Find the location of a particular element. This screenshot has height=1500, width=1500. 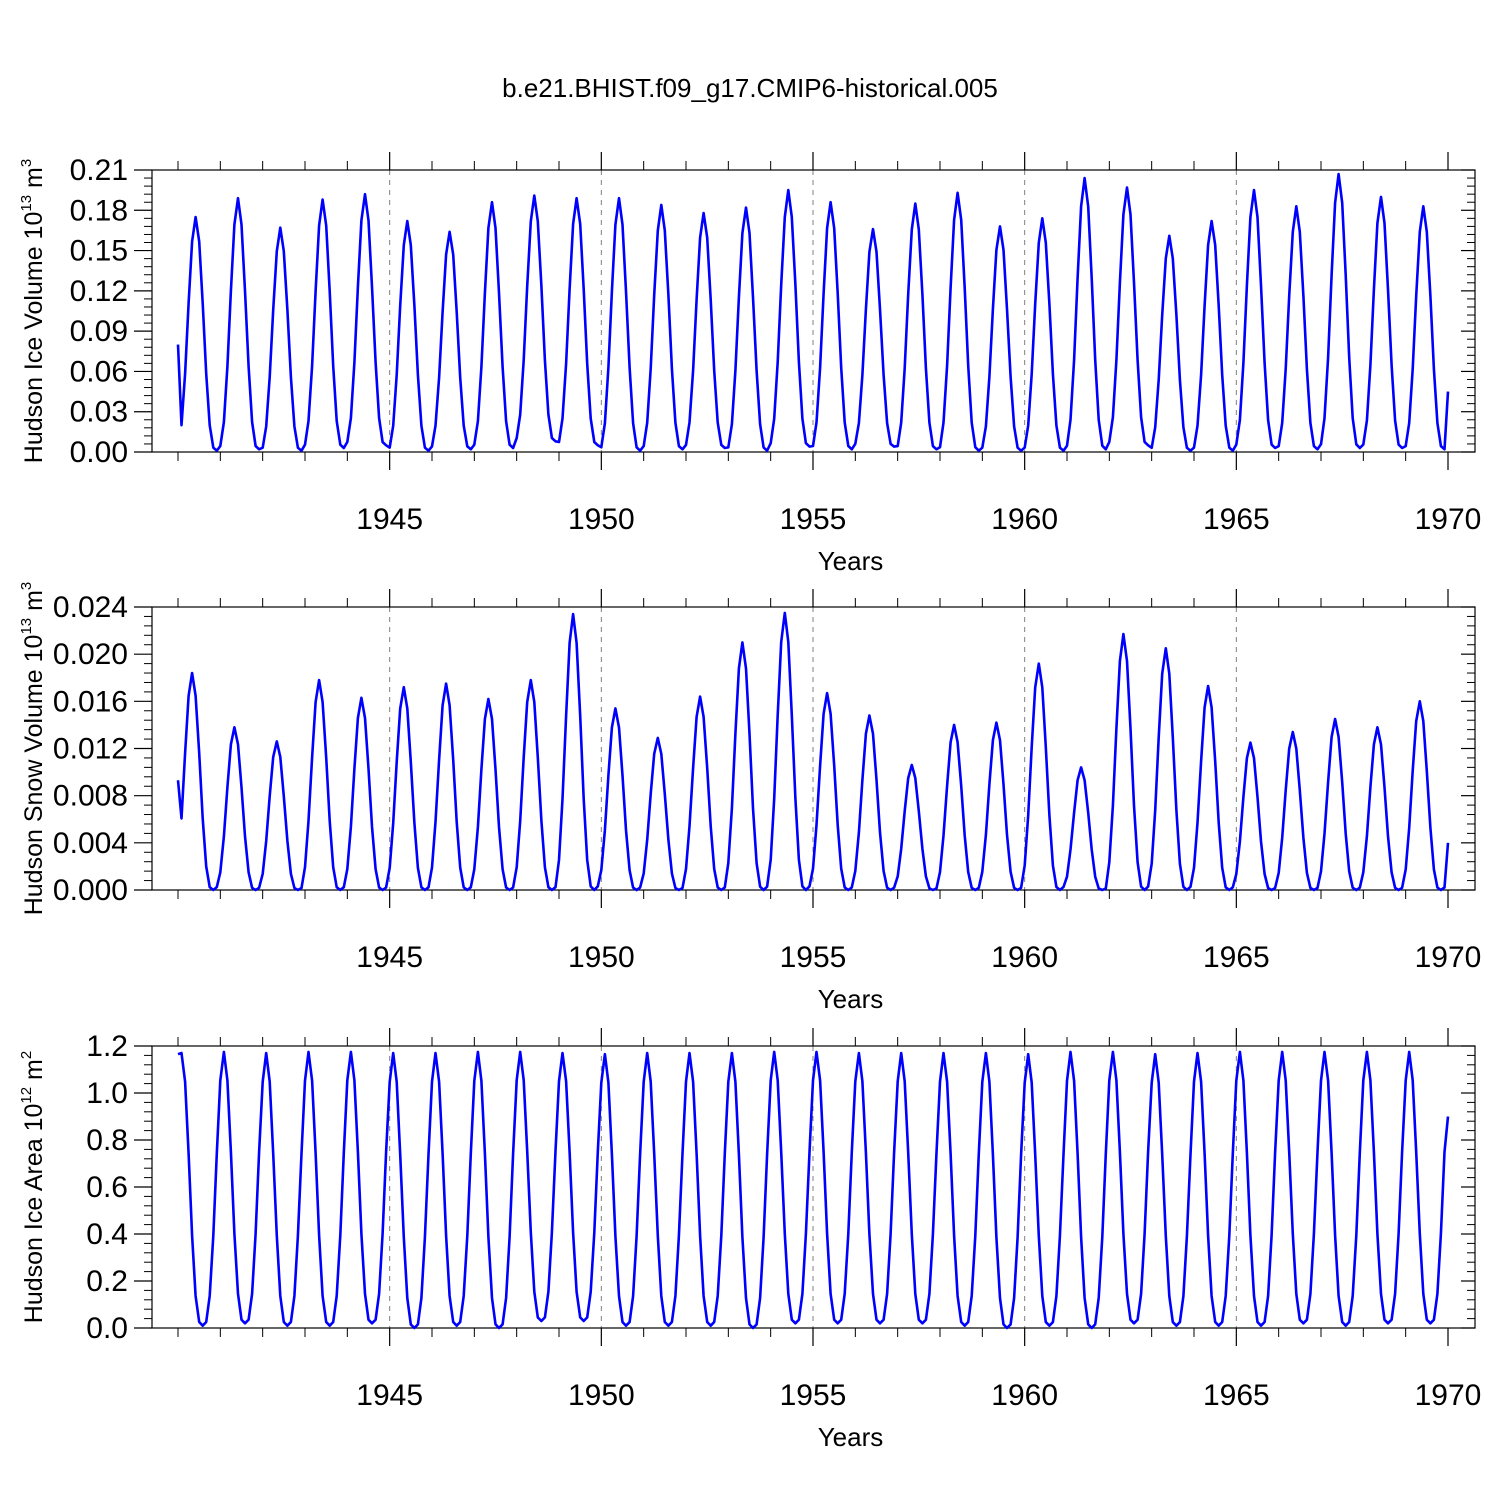

y-axis-title: Hudson Ice Volume 1013 m3 is located at coordinates (33, 311).